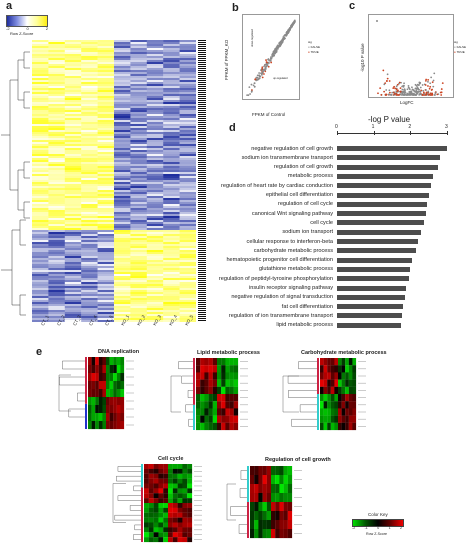 The width and height of the screenshot is (474, 552). I want to click on panel-e-color-key: Color Key -2 -1 0 1 2 Row Z-Score, so click(378, 527).